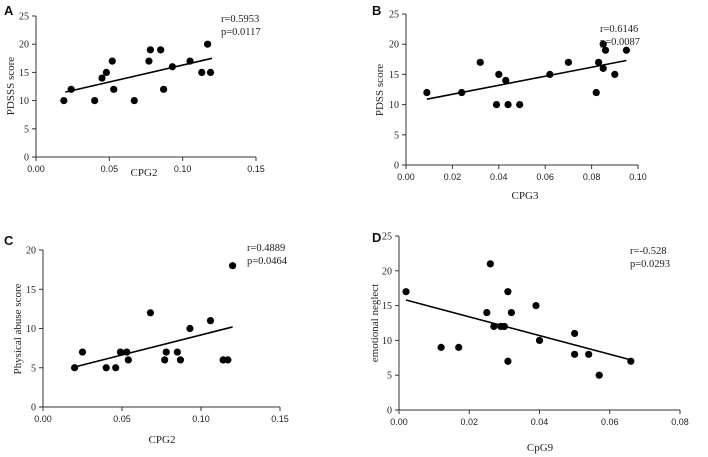 Image resolution: width=708 pixels, height=457 pixels. Describe the element at coordinates (110, 169) in the screenshot. I see `panel-a-x-tick-label: 0.05` at that location.